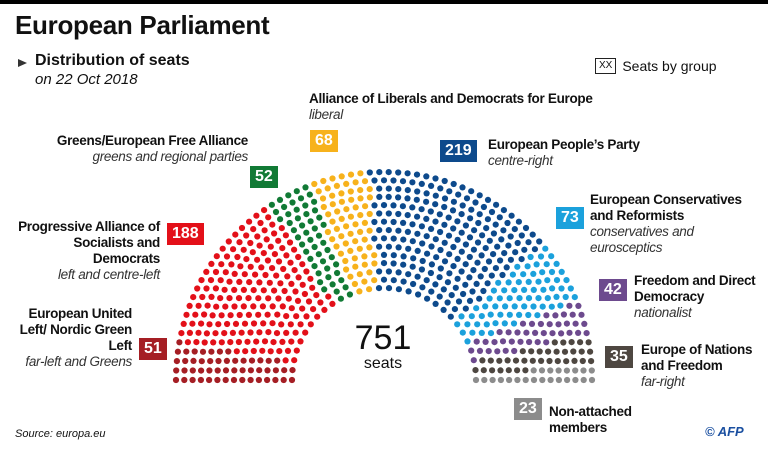 The image size is (768, 449). Describe the element at coordinates (669, 66) in the screenshot. I see `legend-label: Seats by group` at that location.